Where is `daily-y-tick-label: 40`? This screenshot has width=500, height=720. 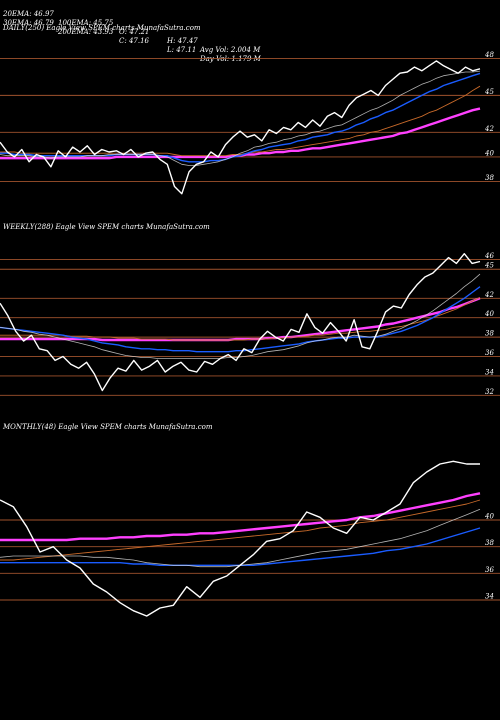 daily-y-tick-label: 40 is located at coordinates (489, 153).